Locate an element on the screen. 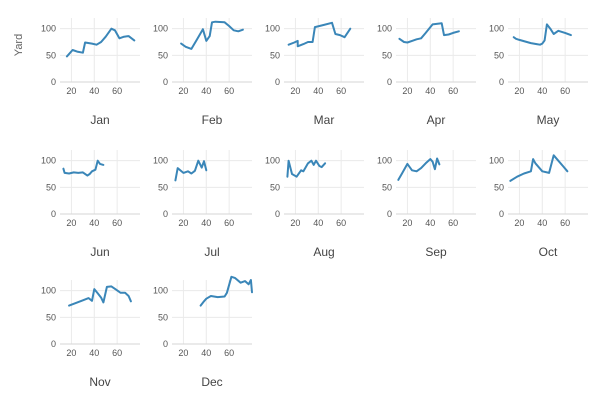  panel-title: Sep is located at coordinates (436, 252).